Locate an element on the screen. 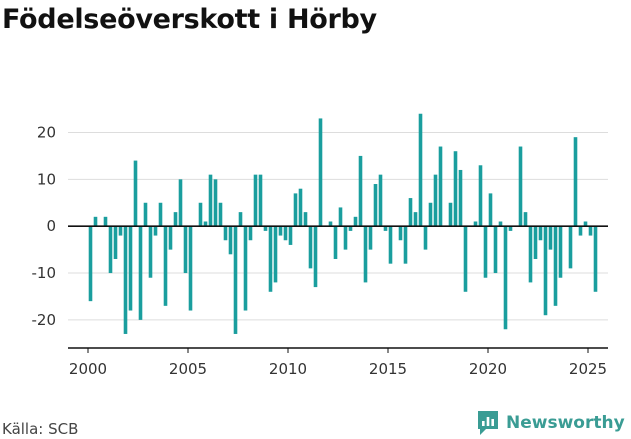  x-tick-label: 2020 is located at coordinates (488, 369).